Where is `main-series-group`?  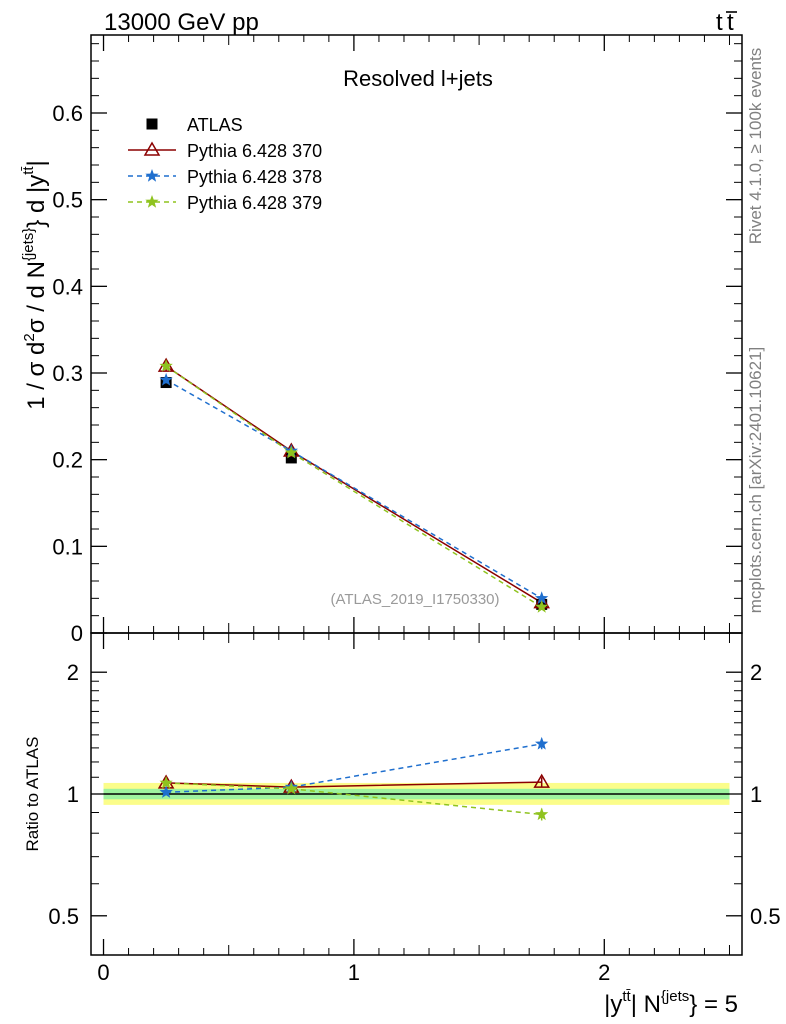
main-series-group is located at coordinates (353, 485).